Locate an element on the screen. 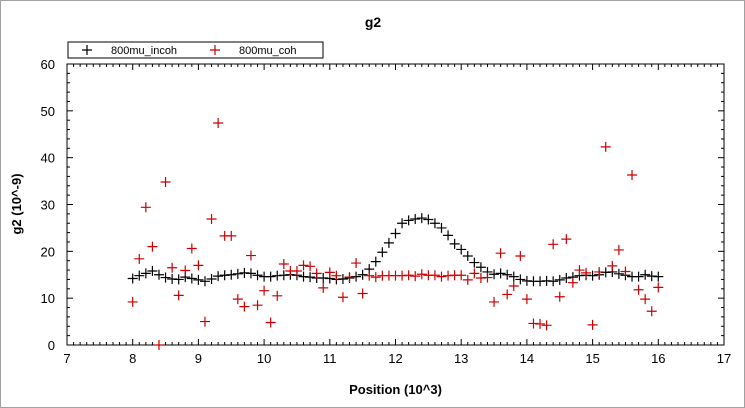  y-axis-label: g2 (10^-9) is located at coordinates (16, 203).